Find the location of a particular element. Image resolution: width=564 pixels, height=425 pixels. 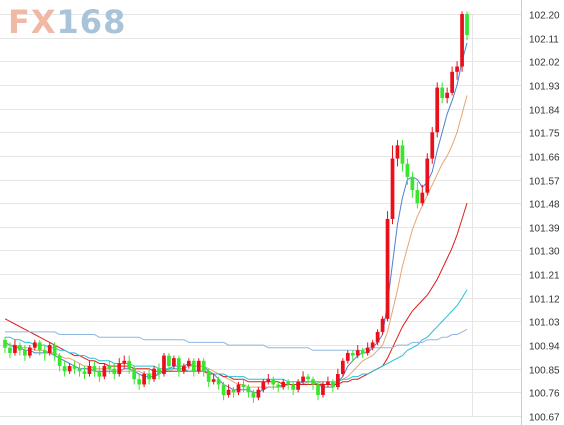

y-tick-label: 101.84 is located at coordinates (544, 111).